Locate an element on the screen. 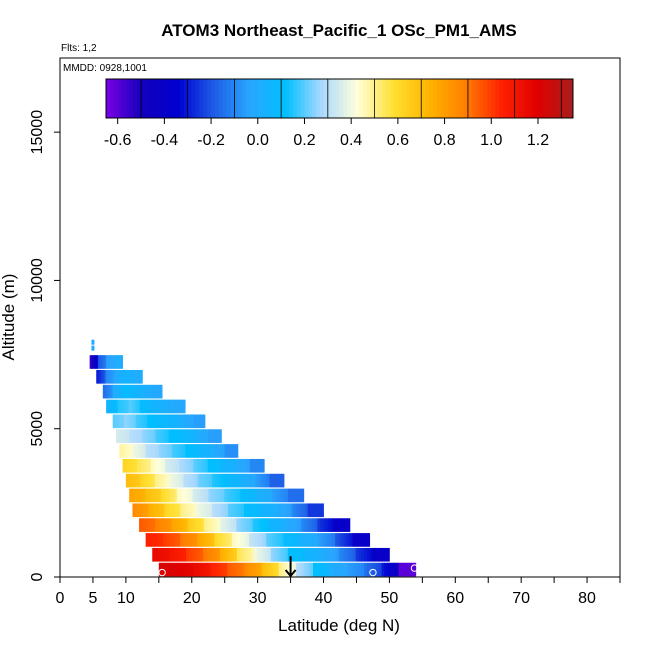  colorbar-tick-label: 0.2 is located at coordinates (304, 140).